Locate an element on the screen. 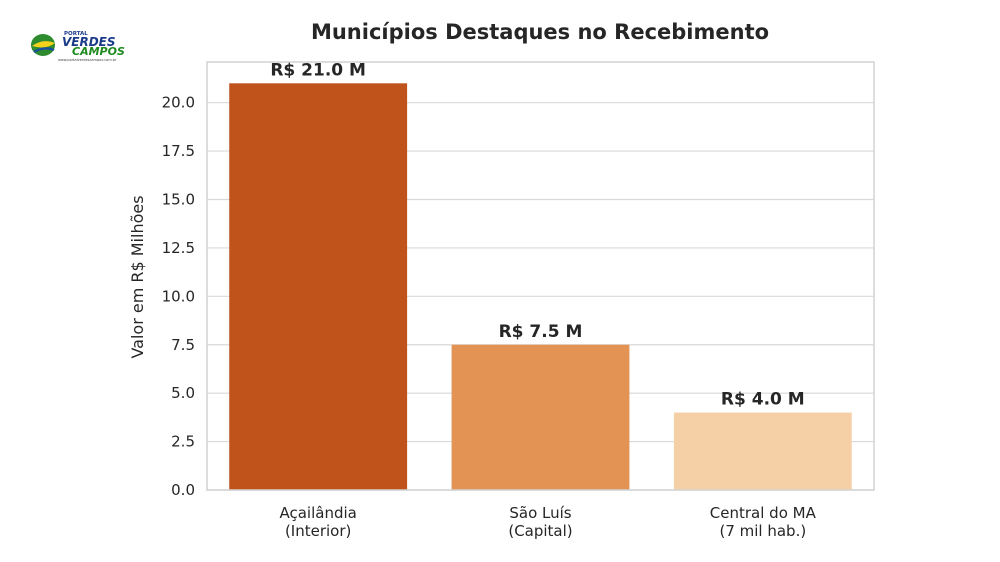 The width and height of the screenshot is (1000, 562). x-category-label: (Capital) is located at coordinates (540, 531).